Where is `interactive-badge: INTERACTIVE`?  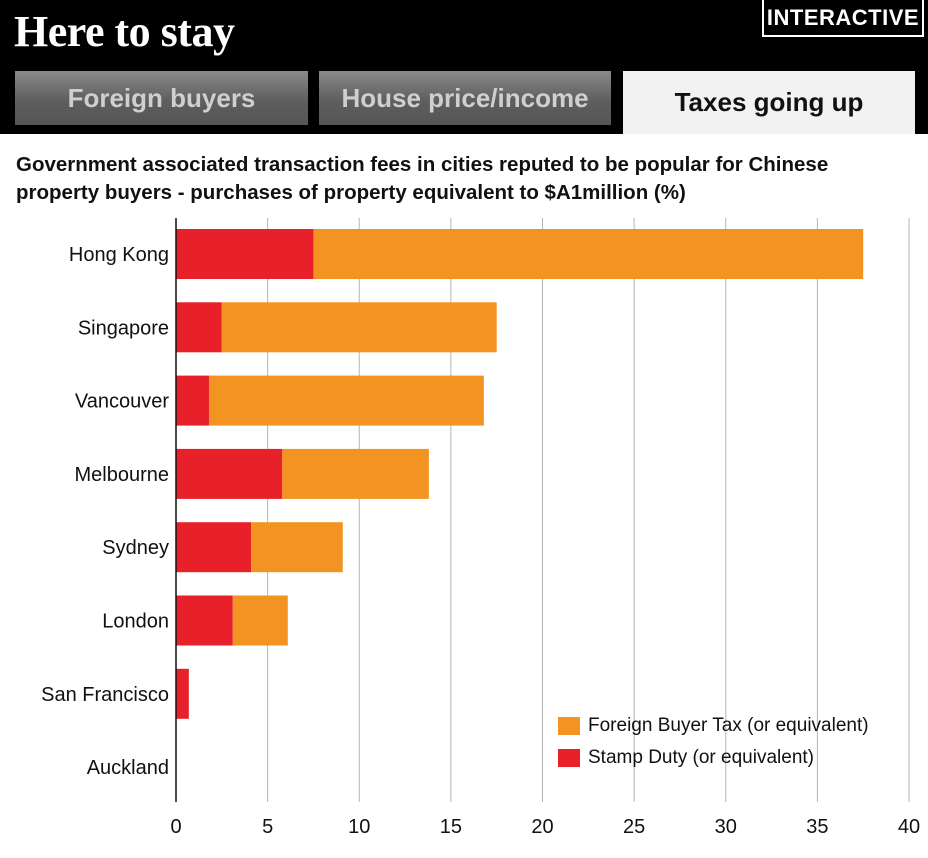 interactive-badge: INTERACTIVE is located at coordinates (843, 18).